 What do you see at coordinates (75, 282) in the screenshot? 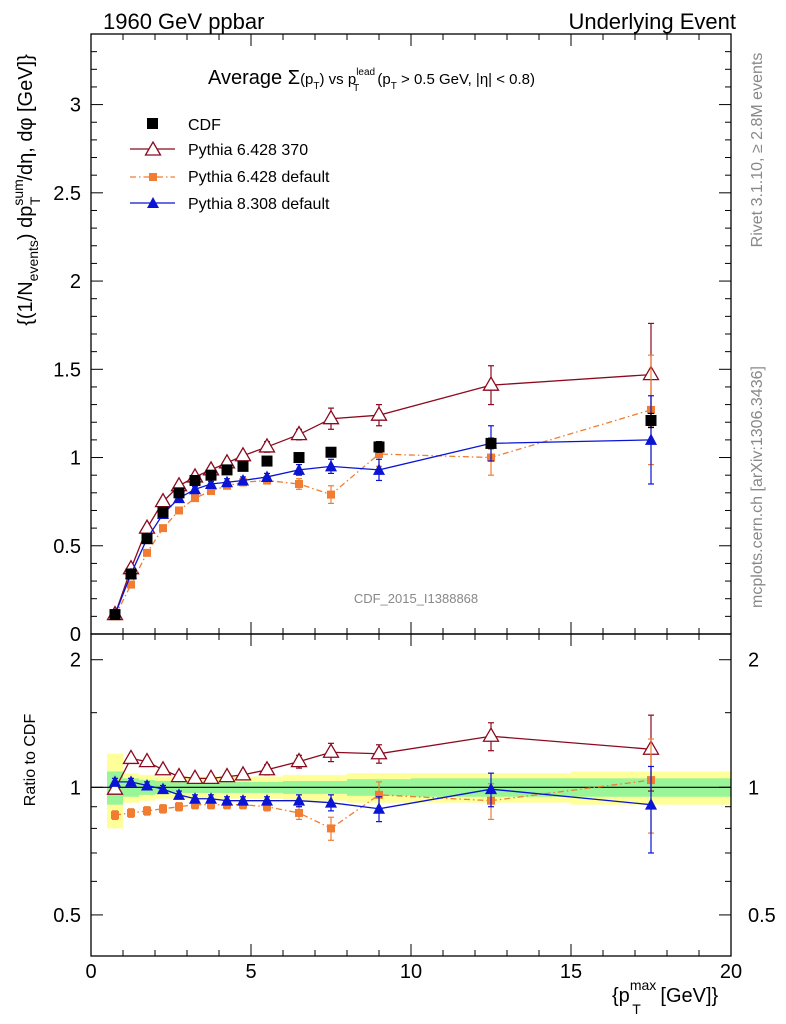
I see `y-tick-label: 2` at bounding box center [75, 282].